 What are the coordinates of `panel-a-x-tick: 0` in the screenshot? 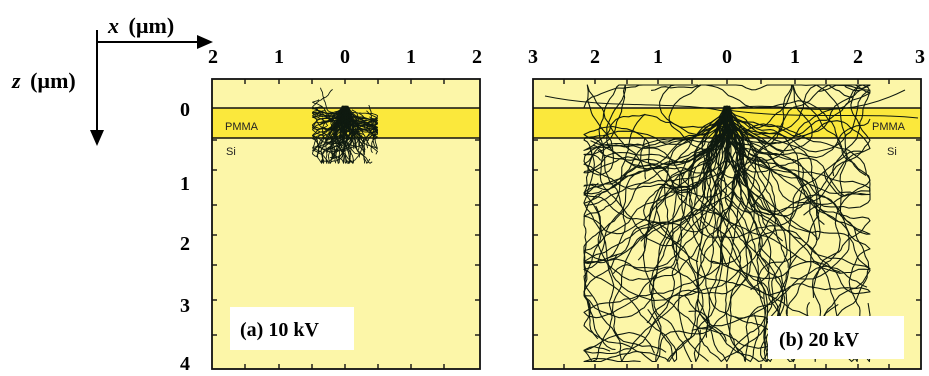 It's located at (345, 57).